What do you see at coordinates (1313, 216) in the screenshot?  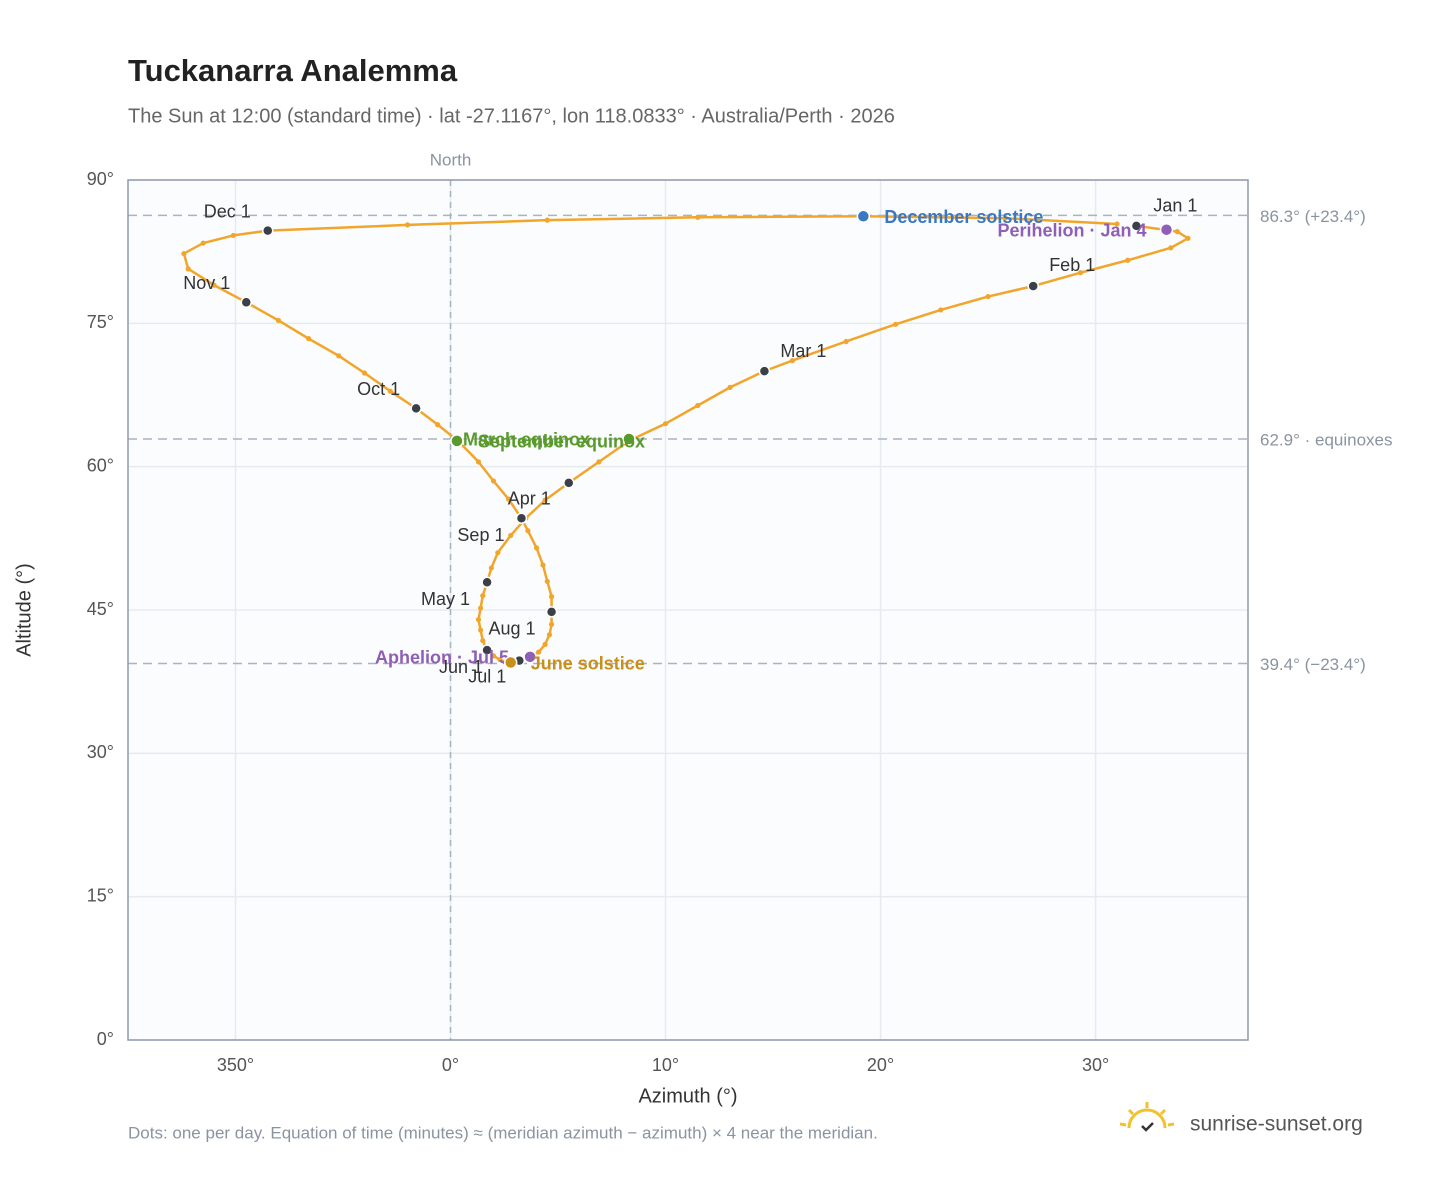 I see `reference-label: 86.3° (+23.4°)` at bounding box center [1313, 216].